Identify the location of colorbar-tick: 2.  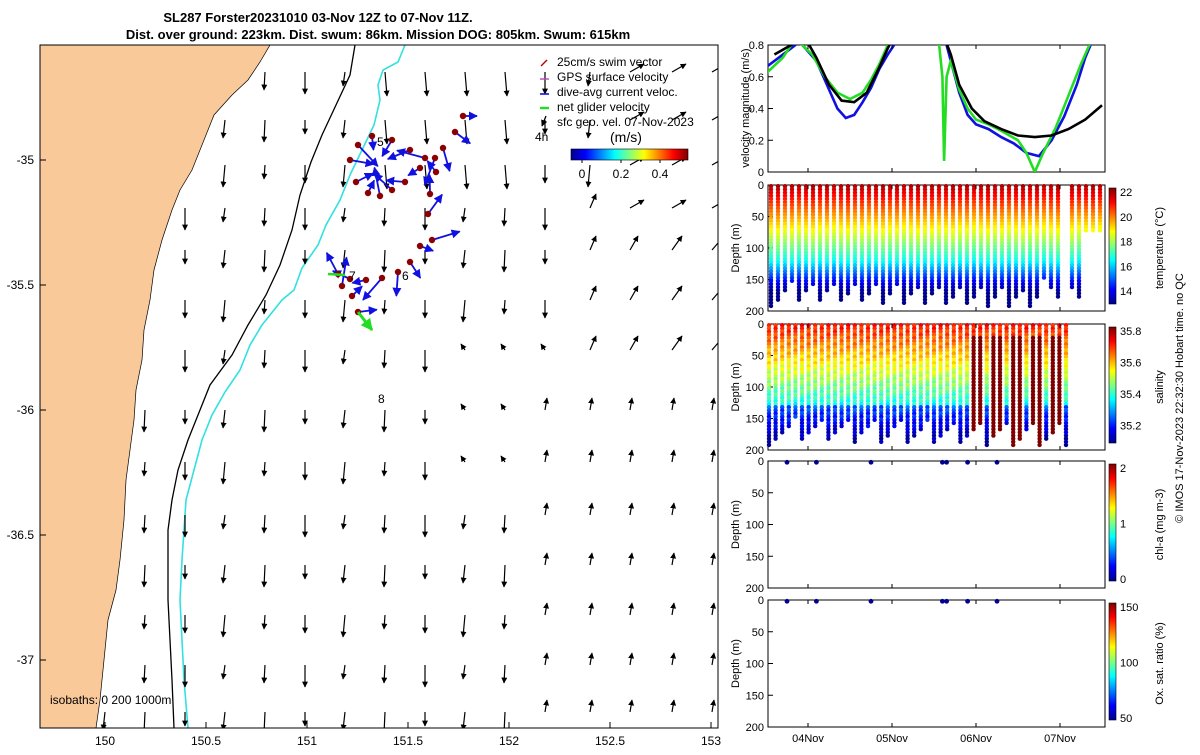
(1123, 469).